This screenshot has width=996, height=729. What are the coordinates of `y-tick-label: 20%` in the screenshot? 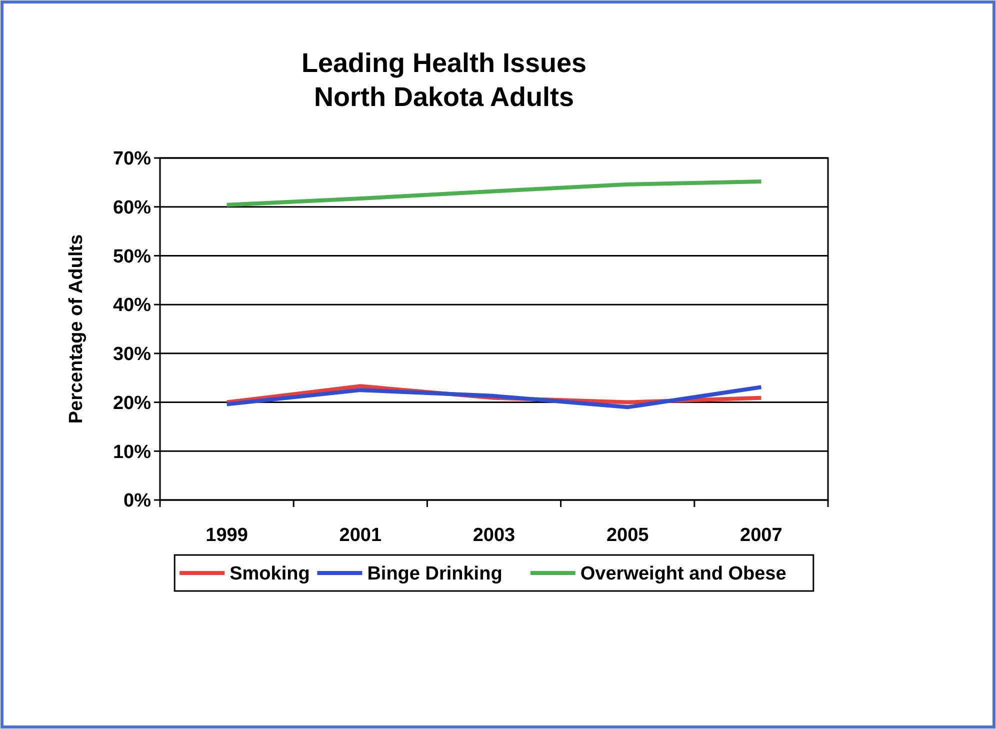 It's located at (132, 403).